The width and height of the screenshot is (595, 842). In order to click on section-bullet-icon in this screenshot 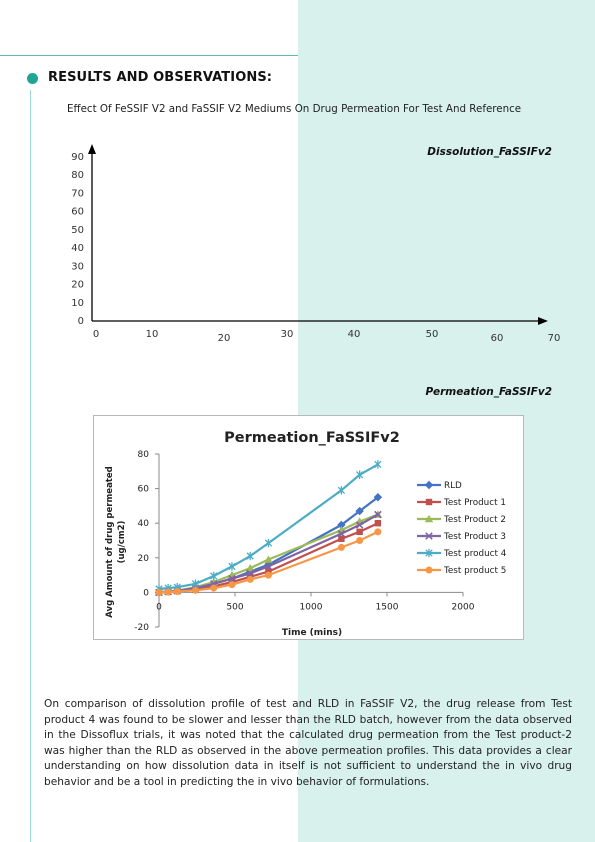, I will do `click(32, 78)`.